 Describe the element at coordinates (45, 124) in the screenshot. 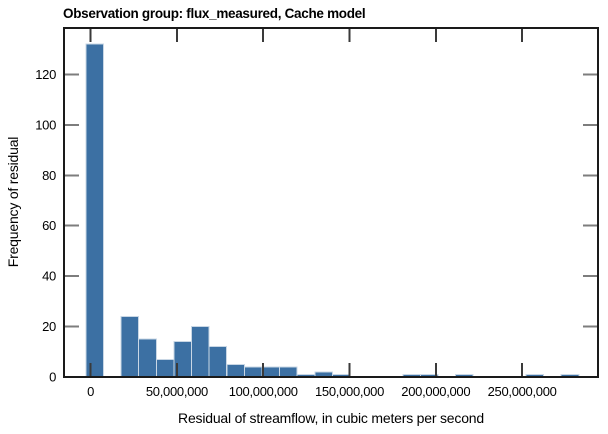

I see `y-tick-label: 100` at that location.